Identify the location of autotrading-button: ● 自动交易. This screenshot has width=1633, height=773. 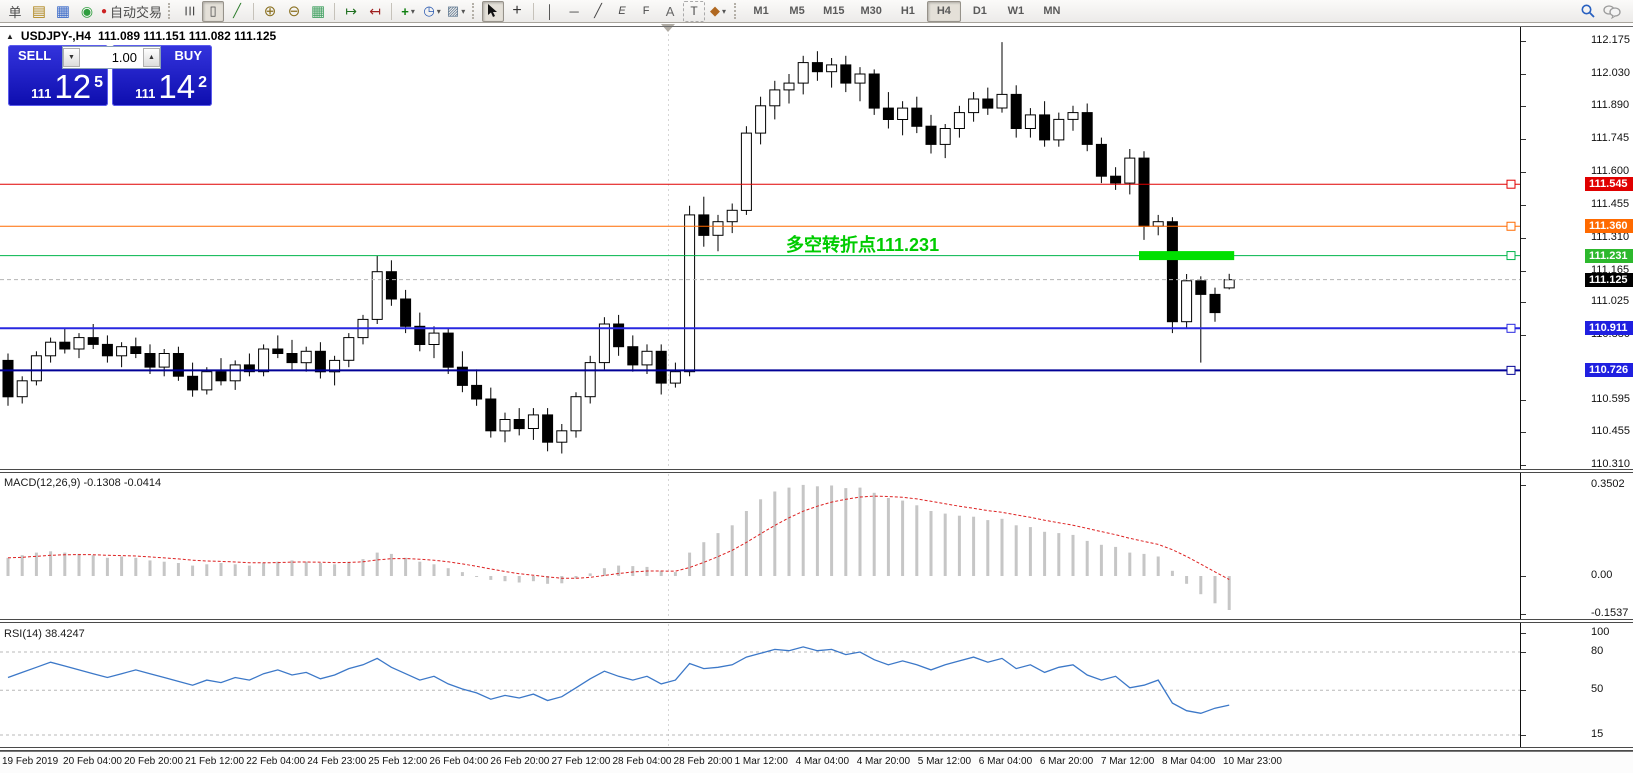
(131, 11).